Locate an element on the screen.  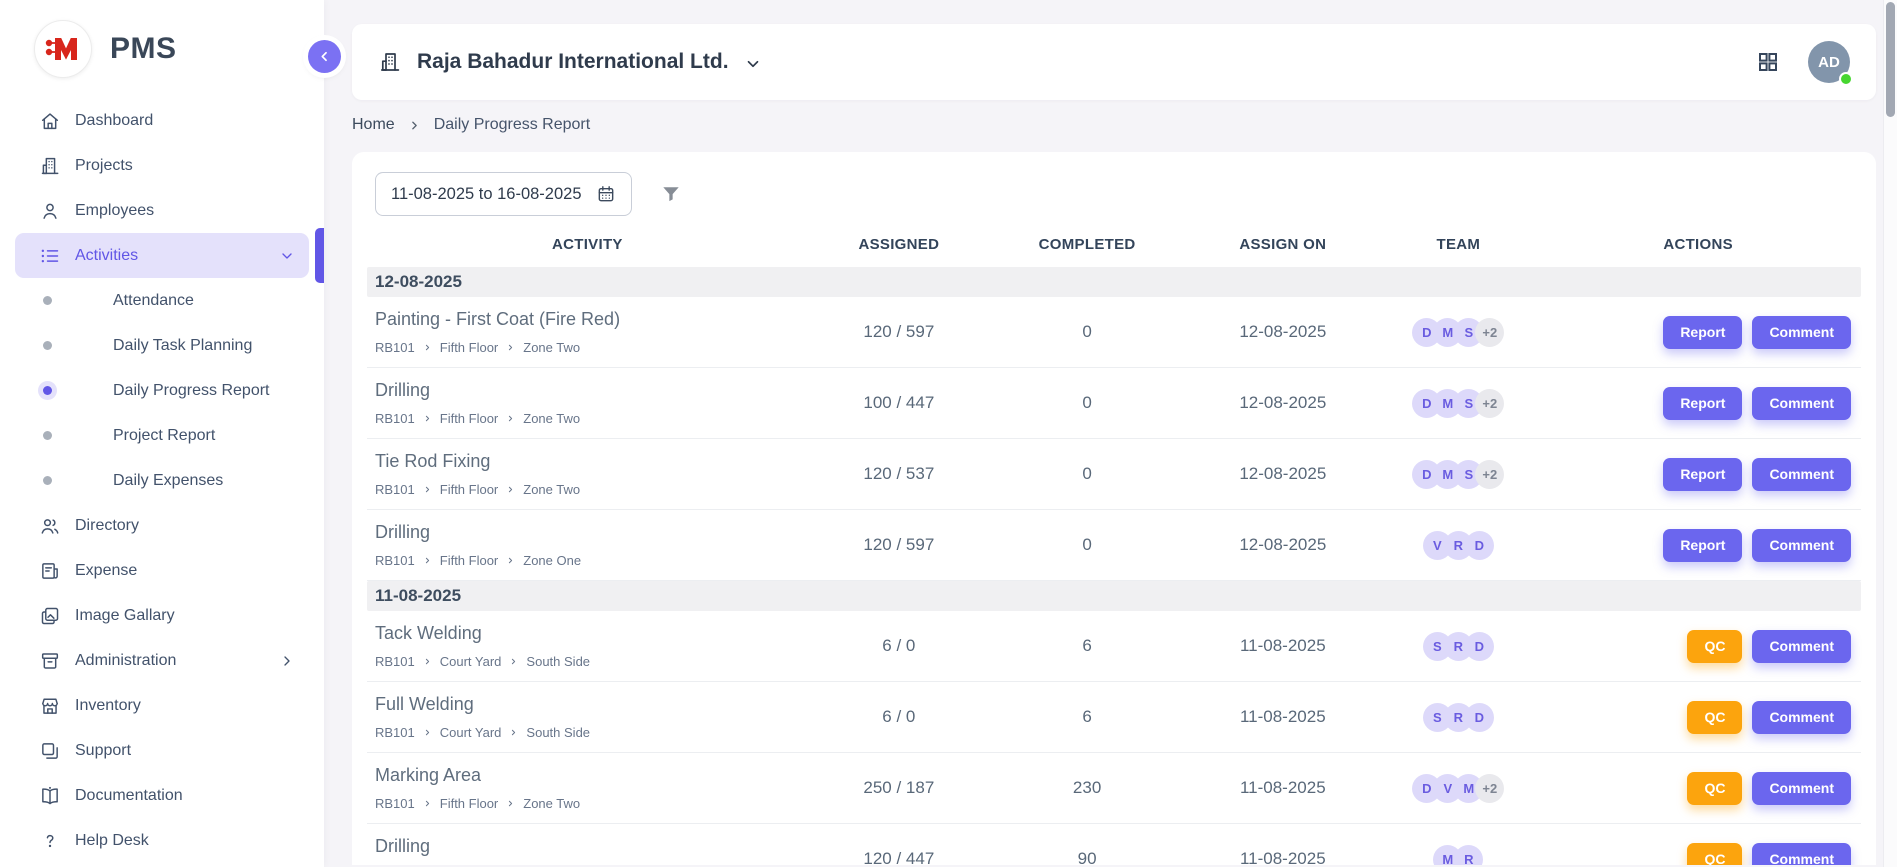
assigned-value: 250 / 187 is located at coordinates (899, 787).